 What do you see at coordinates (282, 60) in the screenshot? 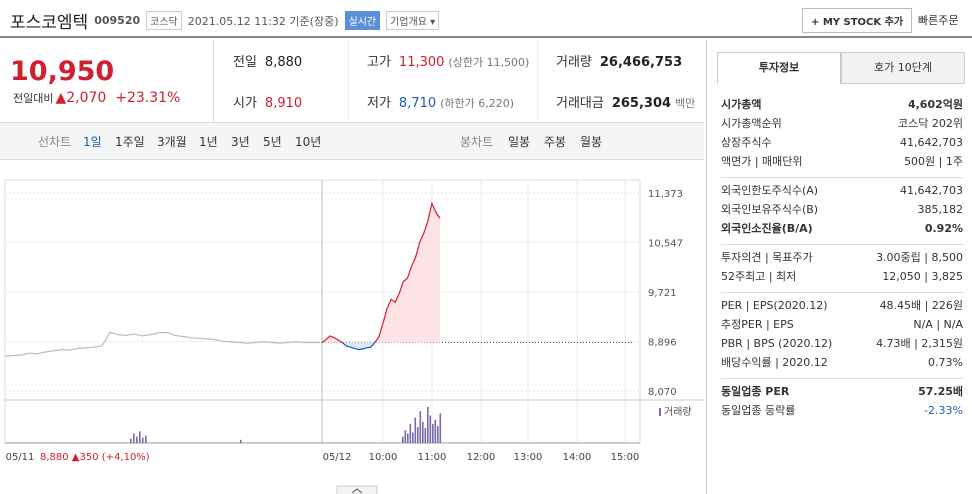
I see `quote-cell: 전일 8,880` at bounding box center [282, 60].